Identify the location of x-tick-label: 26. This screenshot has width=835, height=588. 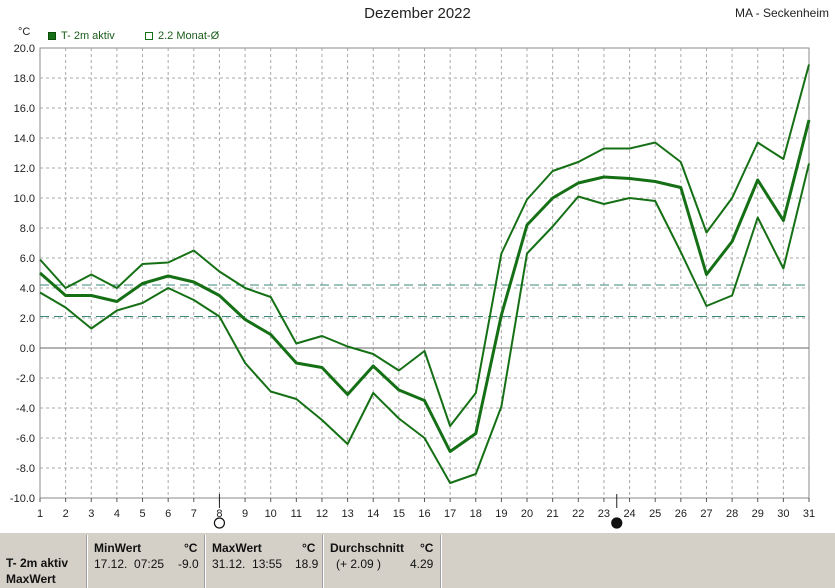
(681, 514).